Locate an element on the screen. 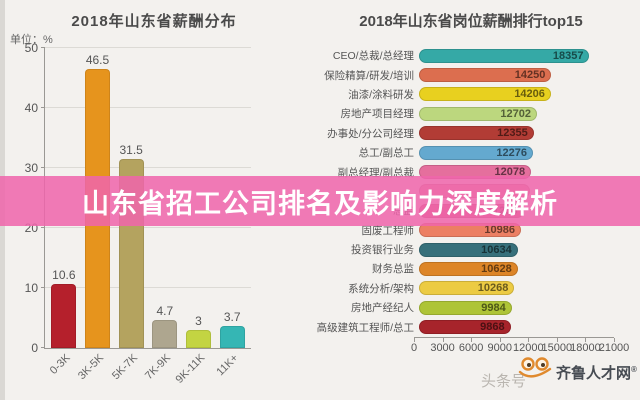 The height and width of the screenshot is (400, 640). registered-mark: ® is located at coordinates (634, 369).